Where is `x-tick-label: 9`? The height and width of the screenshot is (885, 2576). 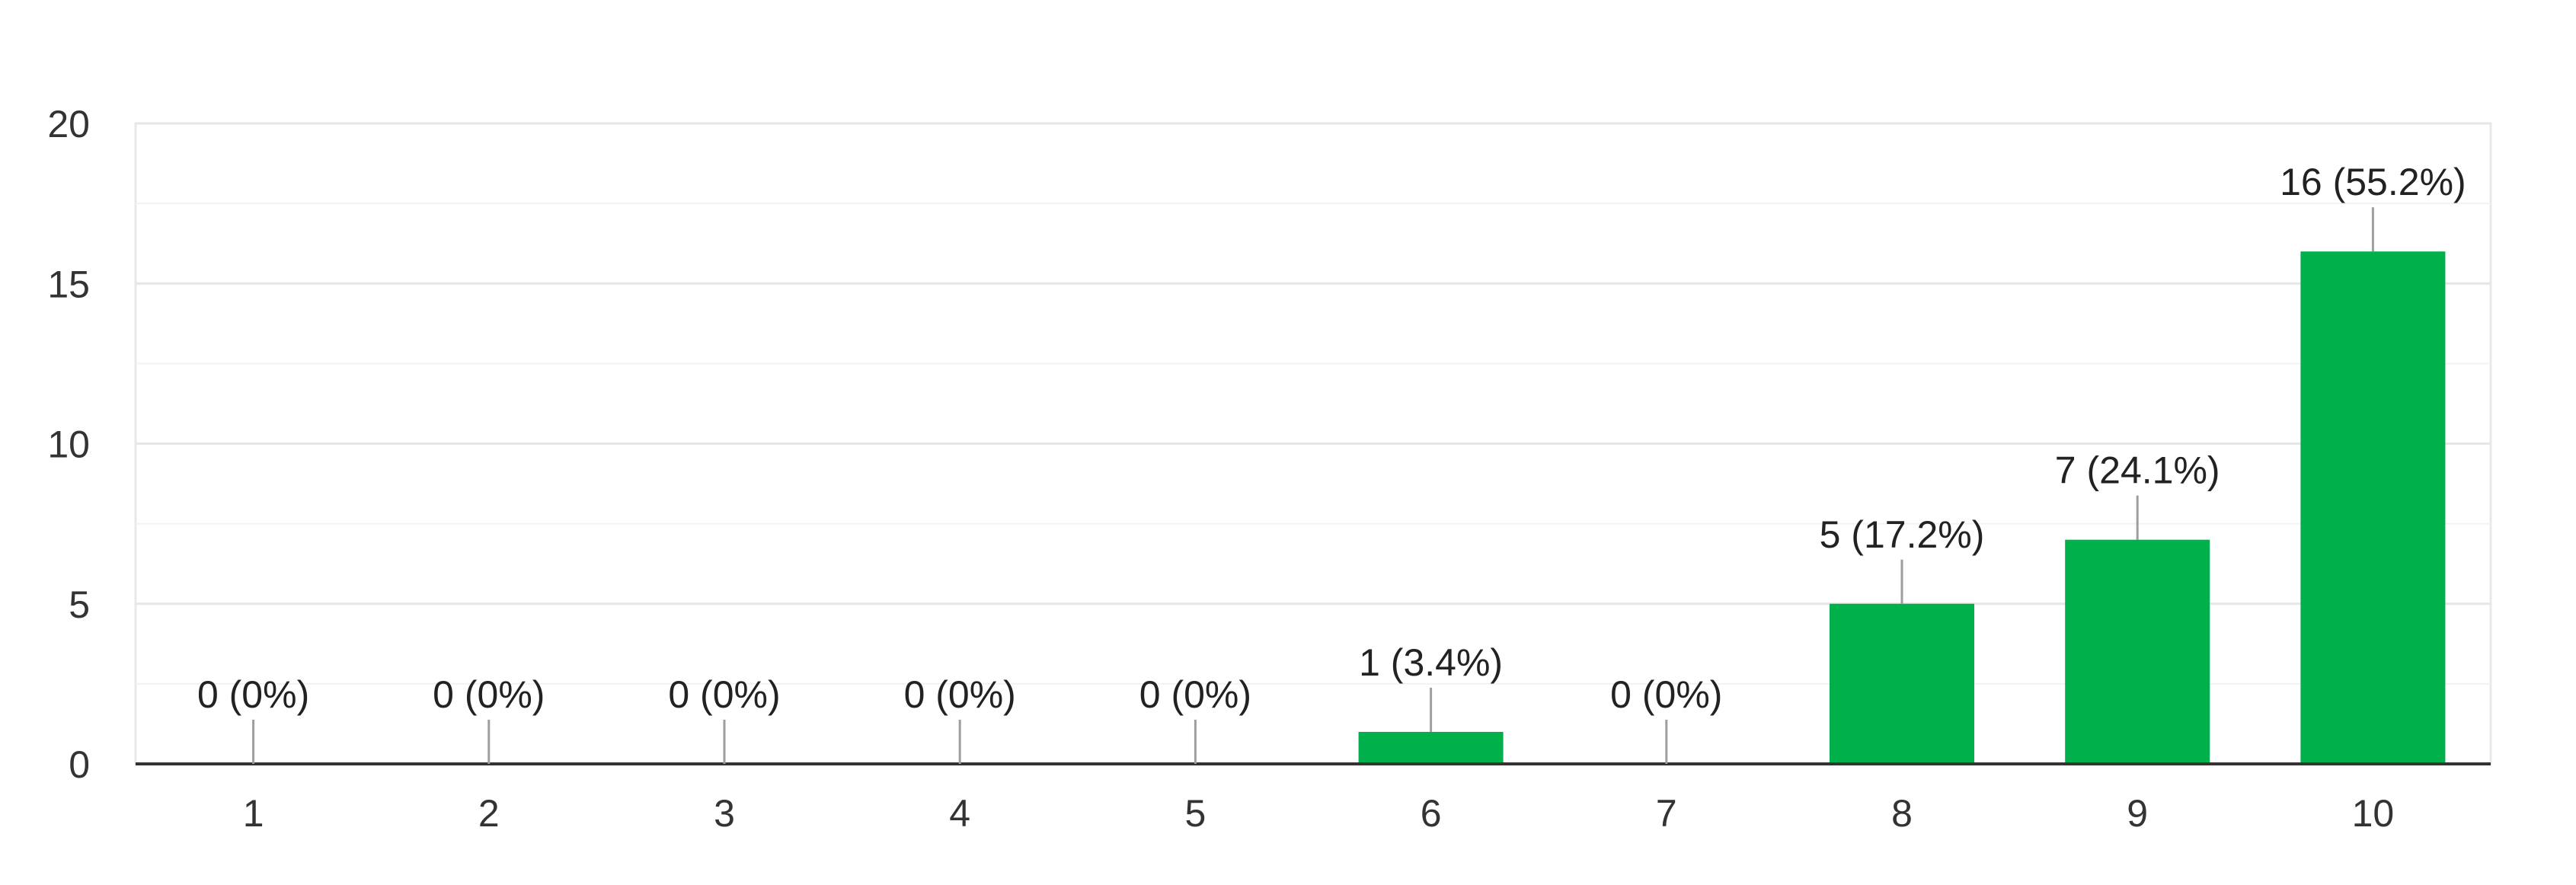 x-tick-label: 9 is located at coordinates (2137, 814).